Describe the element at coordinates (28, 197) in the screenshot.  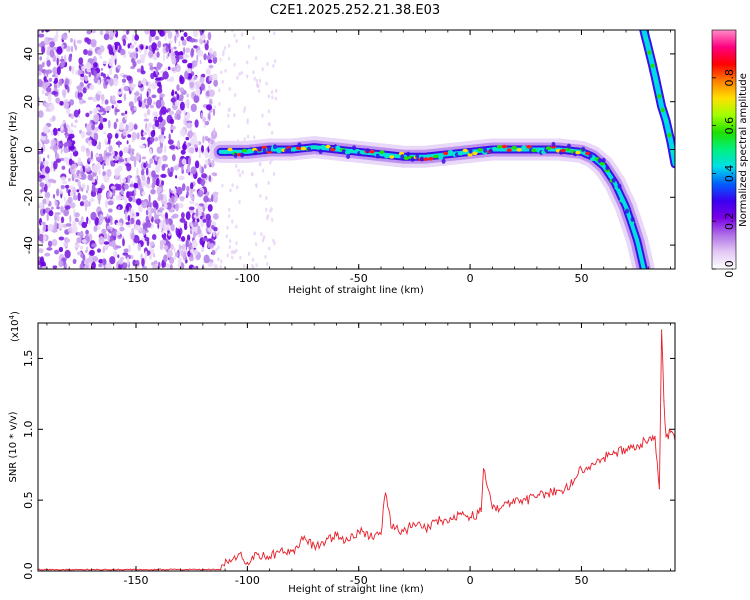
I see `spectrogram-ytick-label: -20` at that location.